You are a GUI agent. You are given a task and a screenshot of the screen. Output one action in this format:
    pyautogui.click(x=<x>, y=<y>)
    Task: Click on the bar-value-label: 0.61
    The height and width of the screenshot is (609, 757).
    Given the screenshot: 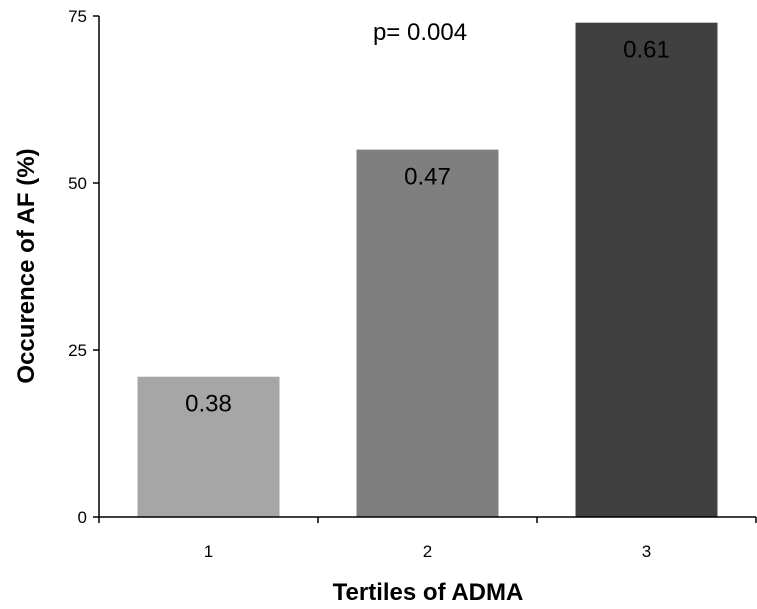 What is the action you would take?
    pyautogui.click(x=646, y=50)
    